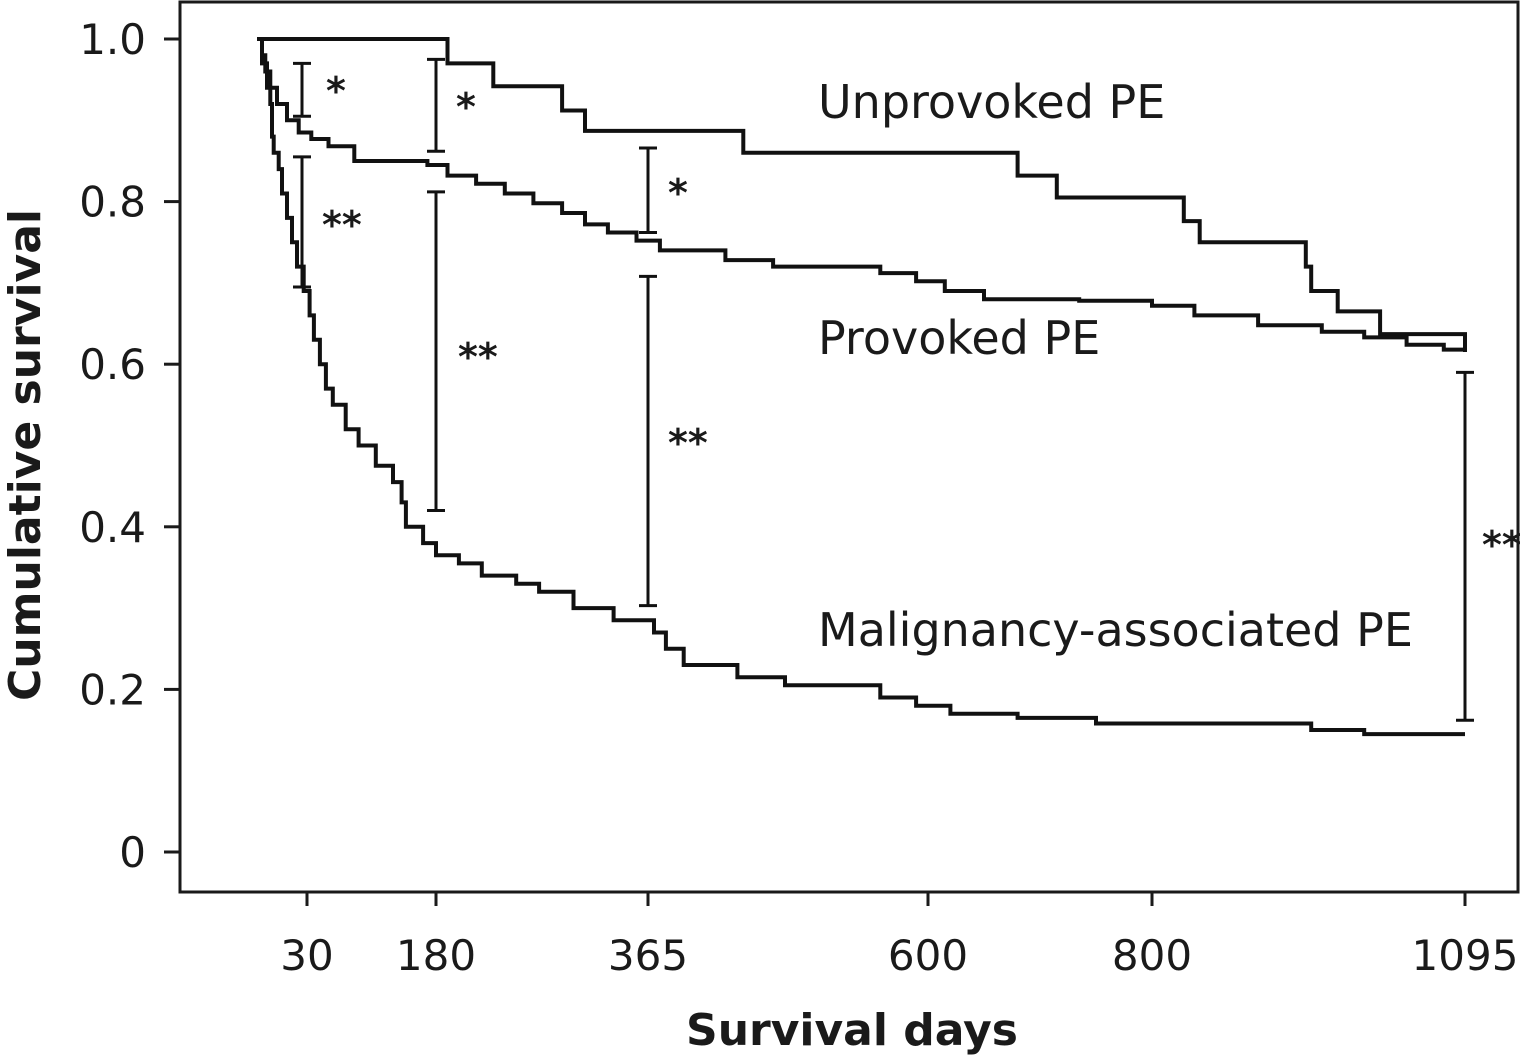 This screenshot has height=1058, width=1520. What do you see at coordinates (991, 102) in the screenshot?
I see `series-label-1: Unprovoked PE` at bounding box center [991, 102].